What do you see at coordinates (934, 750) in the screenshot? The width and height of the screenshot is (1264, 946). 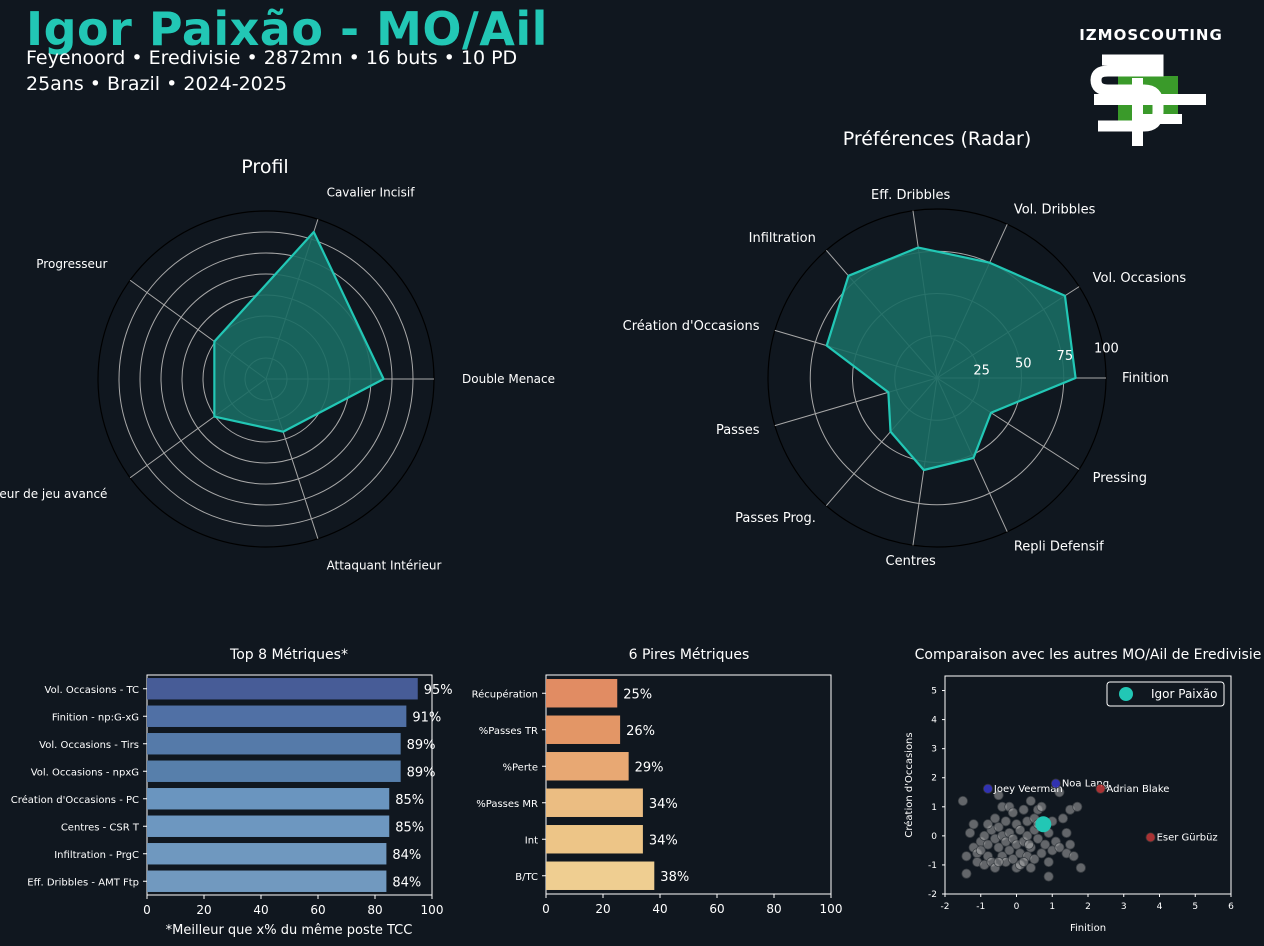 I see `scatter-y-tick-label: 3` at bounding box center [934, 750].